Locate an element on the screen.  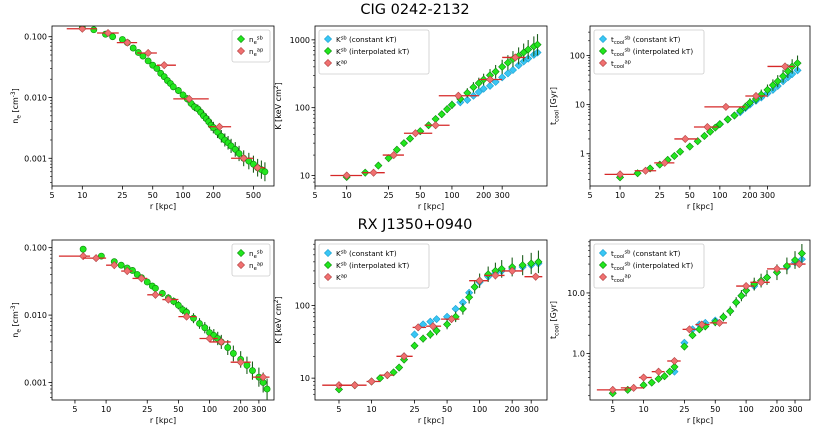
y-tick-label: 100 is located at coordinates (302, 108).